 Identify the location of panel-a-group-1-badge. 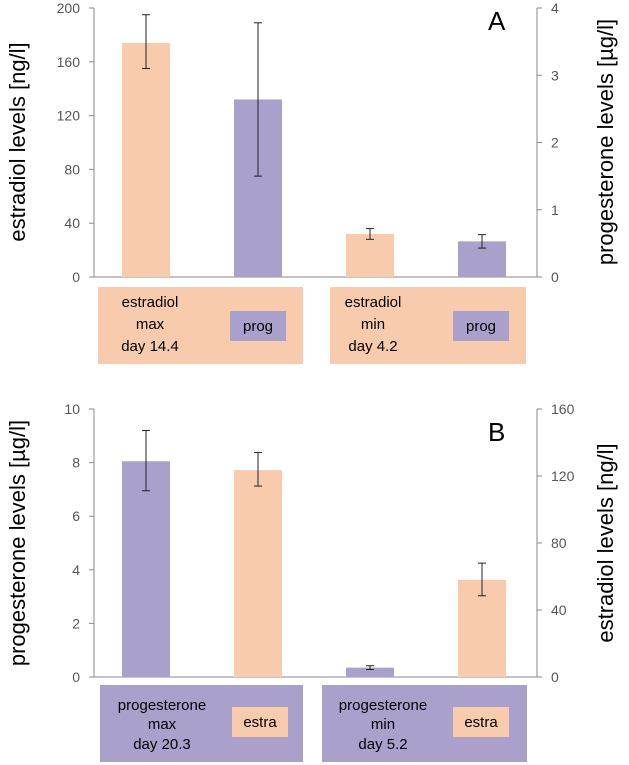
(258, 326).